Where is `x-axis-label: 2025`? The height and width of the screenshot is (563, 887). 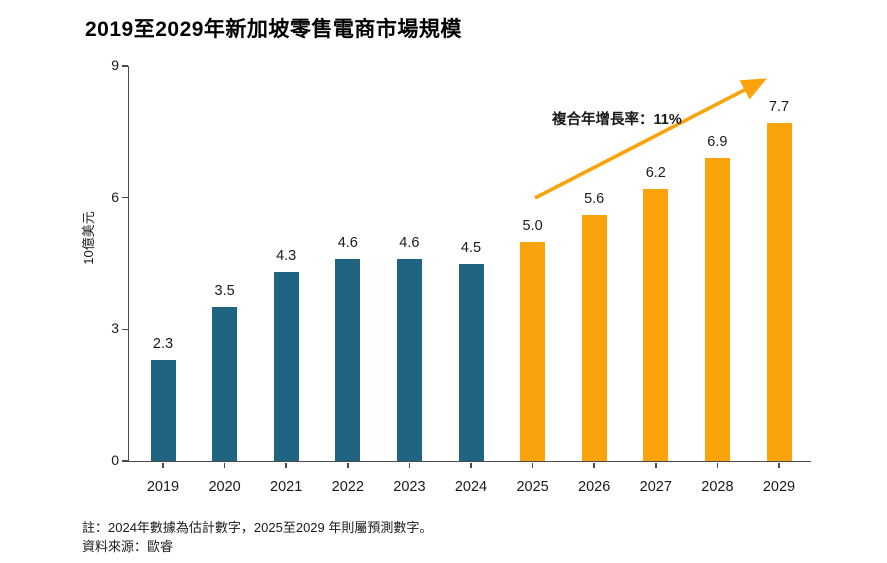 x-axis-label: 2025 is located at coordinates (532, 487).